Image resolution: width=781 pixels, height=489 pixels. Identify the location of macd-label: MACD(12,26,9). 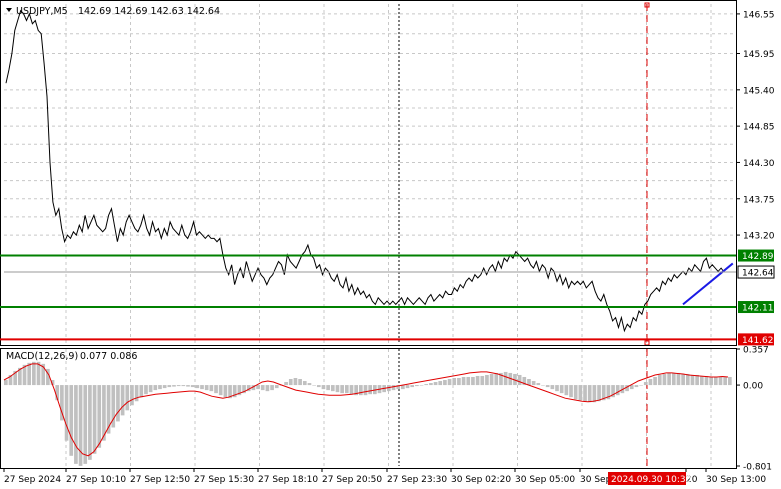
(42, 356).